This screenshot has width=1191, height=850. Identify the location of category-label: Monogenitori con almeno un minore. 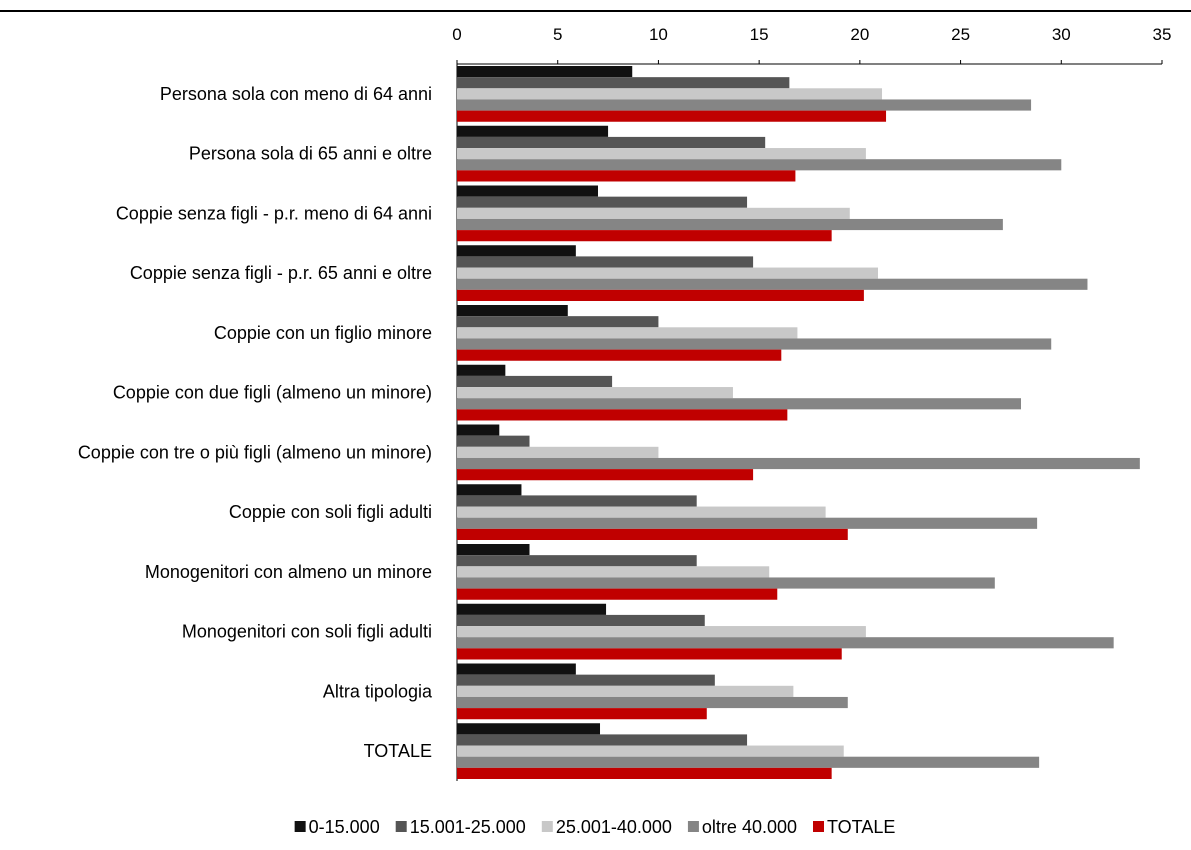
(288, 572).